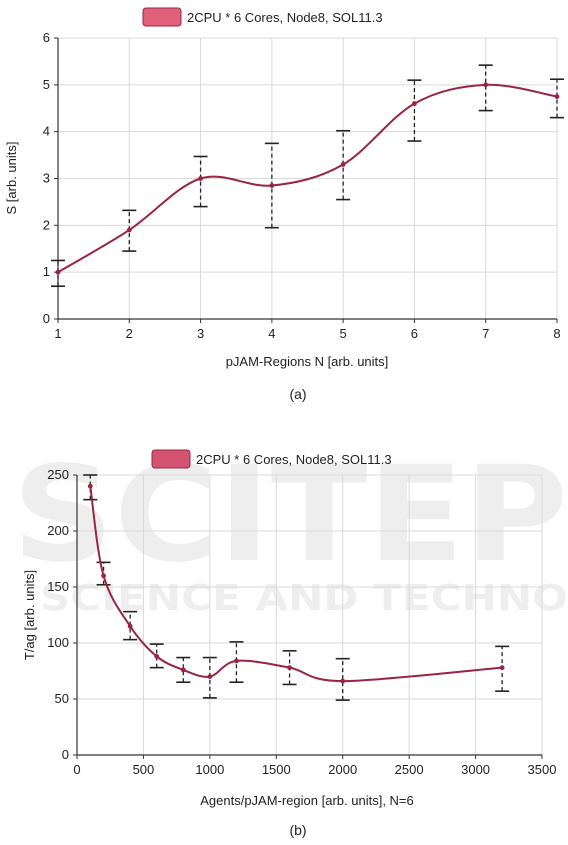  Describe the element at coordinates (46, 37) in the screenshot. I see `y-tick-label: 6` at that location.